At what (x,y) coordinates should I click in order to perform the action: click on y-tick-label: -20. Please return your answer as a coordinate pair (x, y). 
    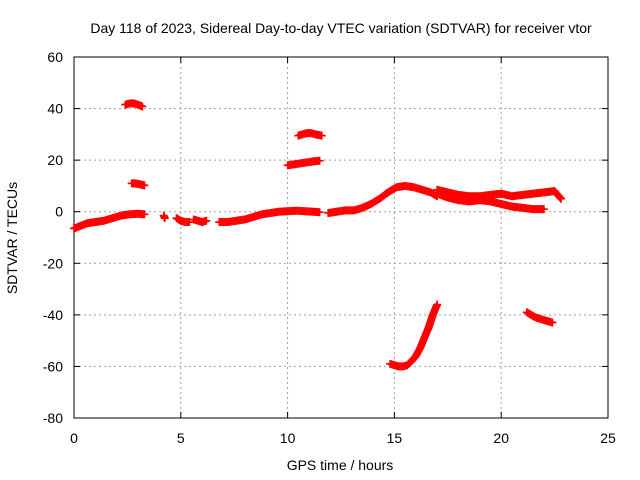
    Looking at the image, I should click on (53, 263).